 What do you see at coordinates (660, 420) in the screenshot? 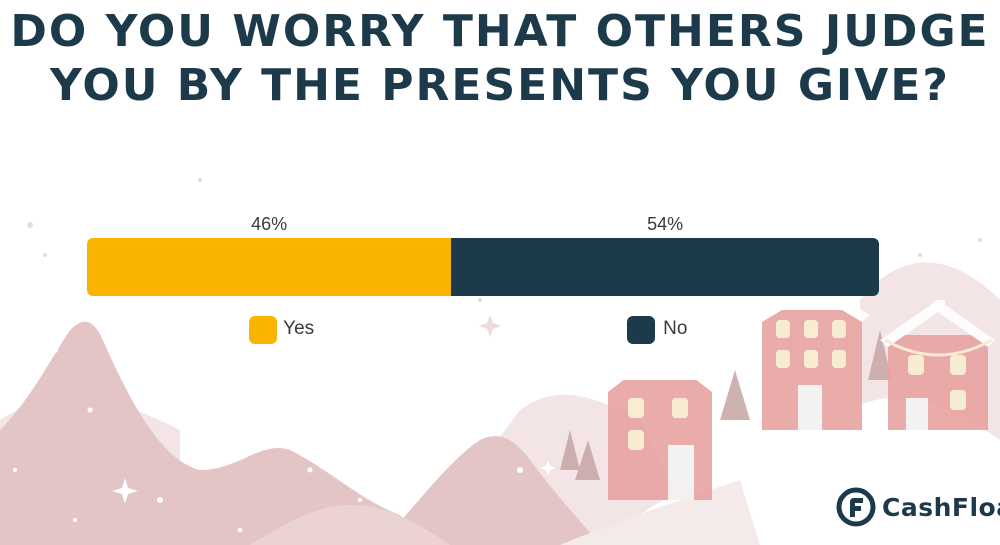
I see `house-front` at bounding box center [660, 420].